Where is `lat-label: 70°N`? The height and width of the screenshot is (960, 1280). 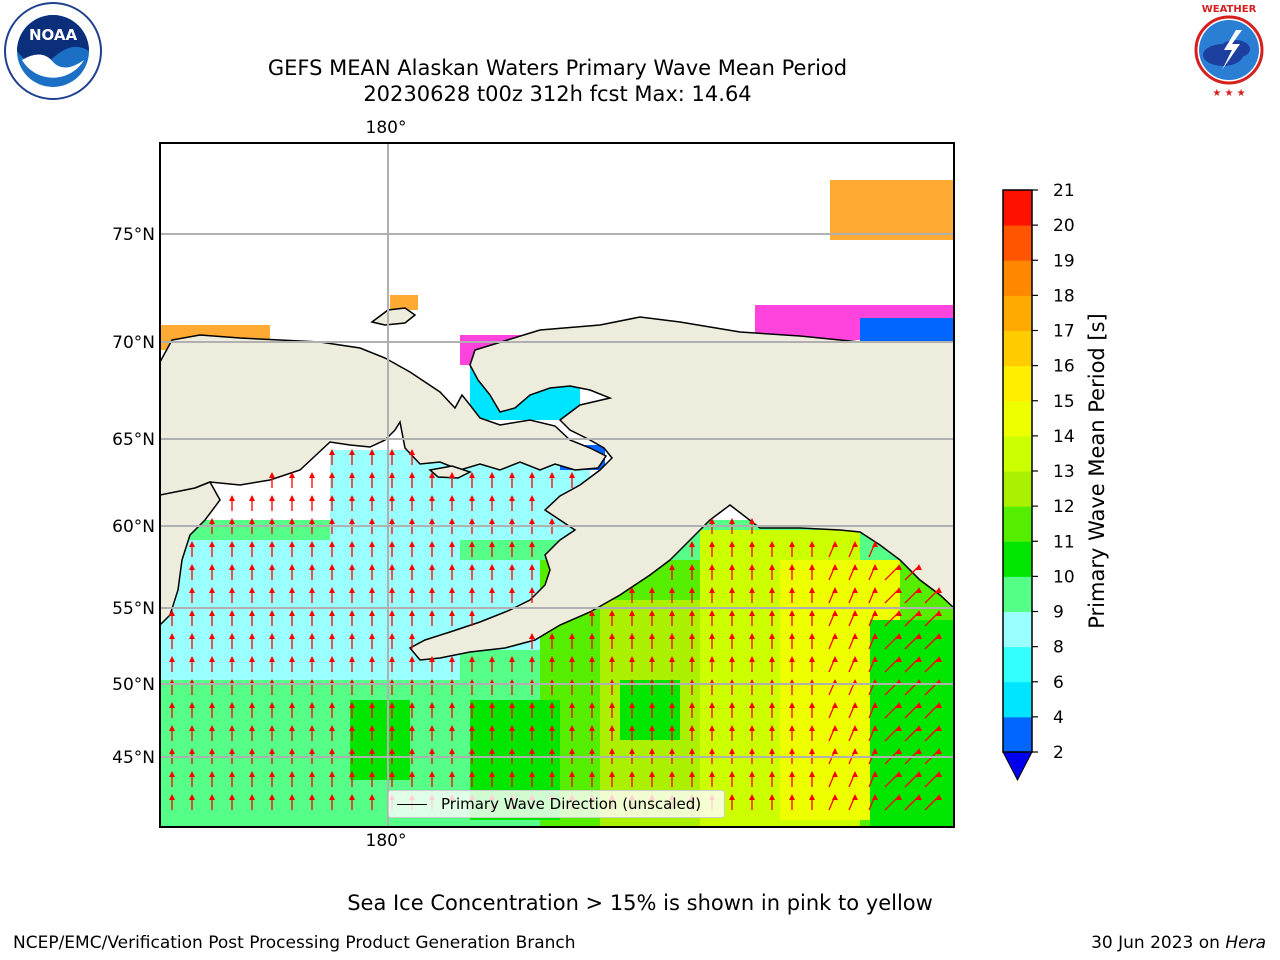
lat-label: 70°N is located at coordinates (133, 343).